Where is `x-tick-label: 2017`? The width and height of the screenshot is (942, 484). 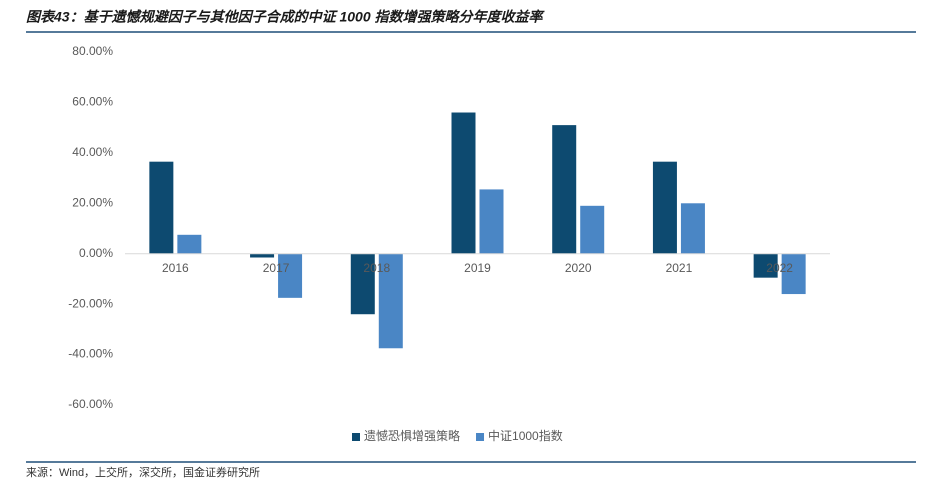 x-tick-label: 2017 is located at coordinates (276, 268).